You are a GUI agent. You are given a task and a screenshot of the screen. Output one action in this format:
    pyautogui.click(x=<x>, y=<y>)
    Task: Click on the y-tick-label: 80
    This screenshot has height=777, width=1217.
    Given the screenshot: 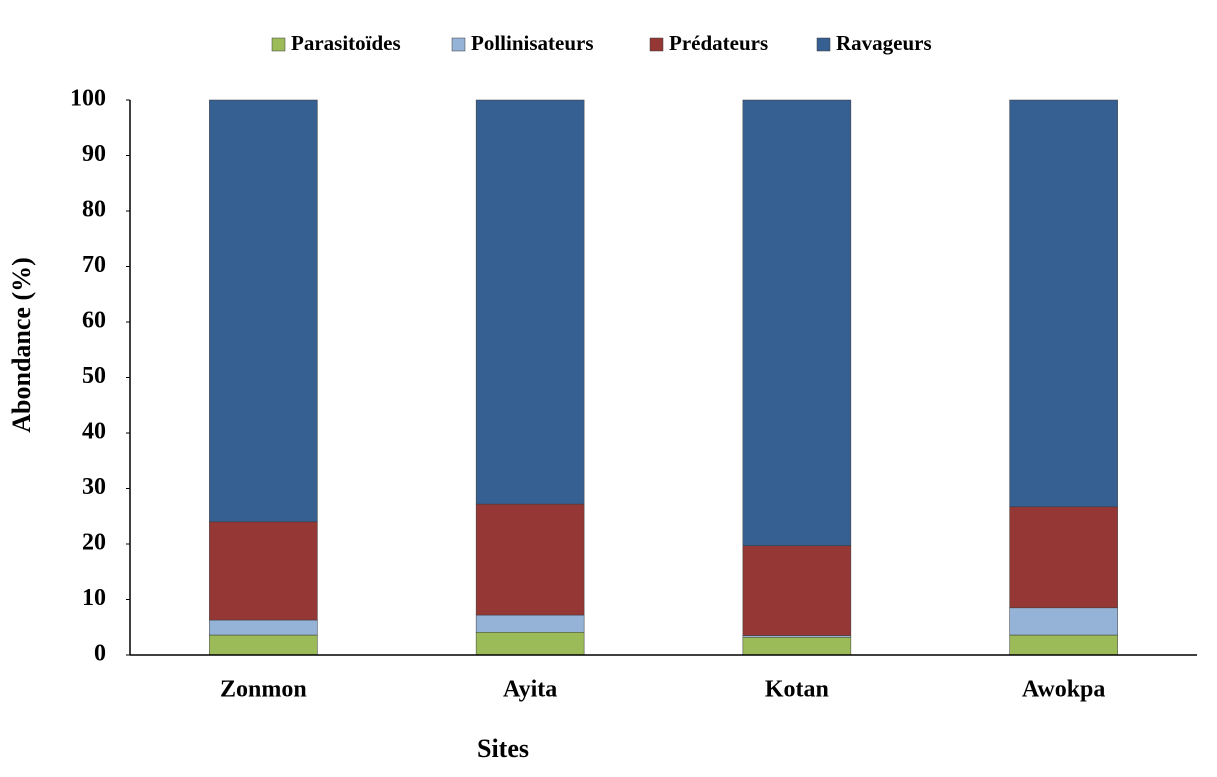 What is the action you would take?
    pyautogui.click(x=94, y=210)
    